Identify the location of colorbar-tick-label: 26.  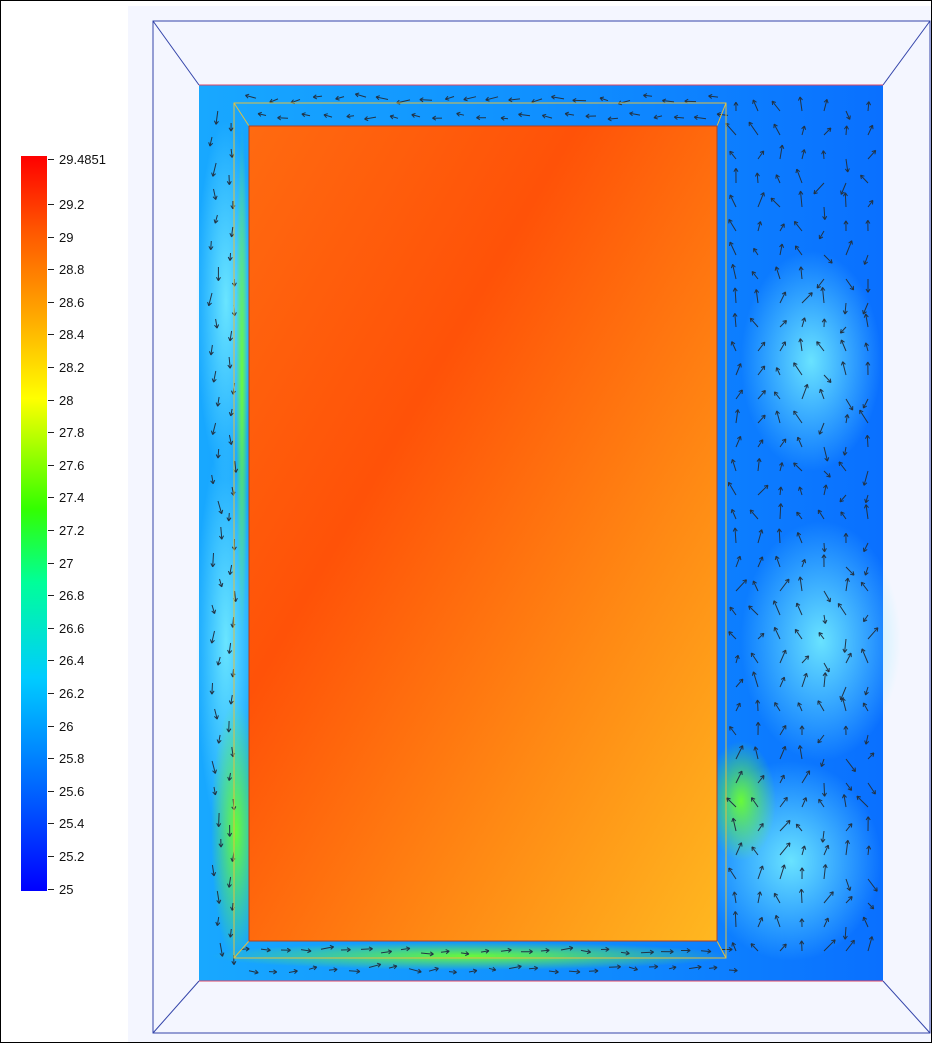
(66, 726).